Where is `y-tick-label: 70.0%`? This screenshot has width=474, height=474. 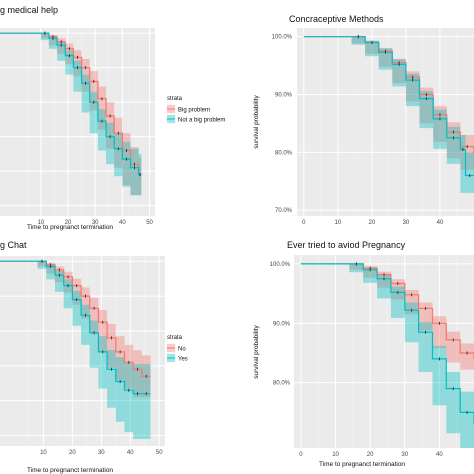
y-tick-label: 70.0% is located at coordinates (284, 211).